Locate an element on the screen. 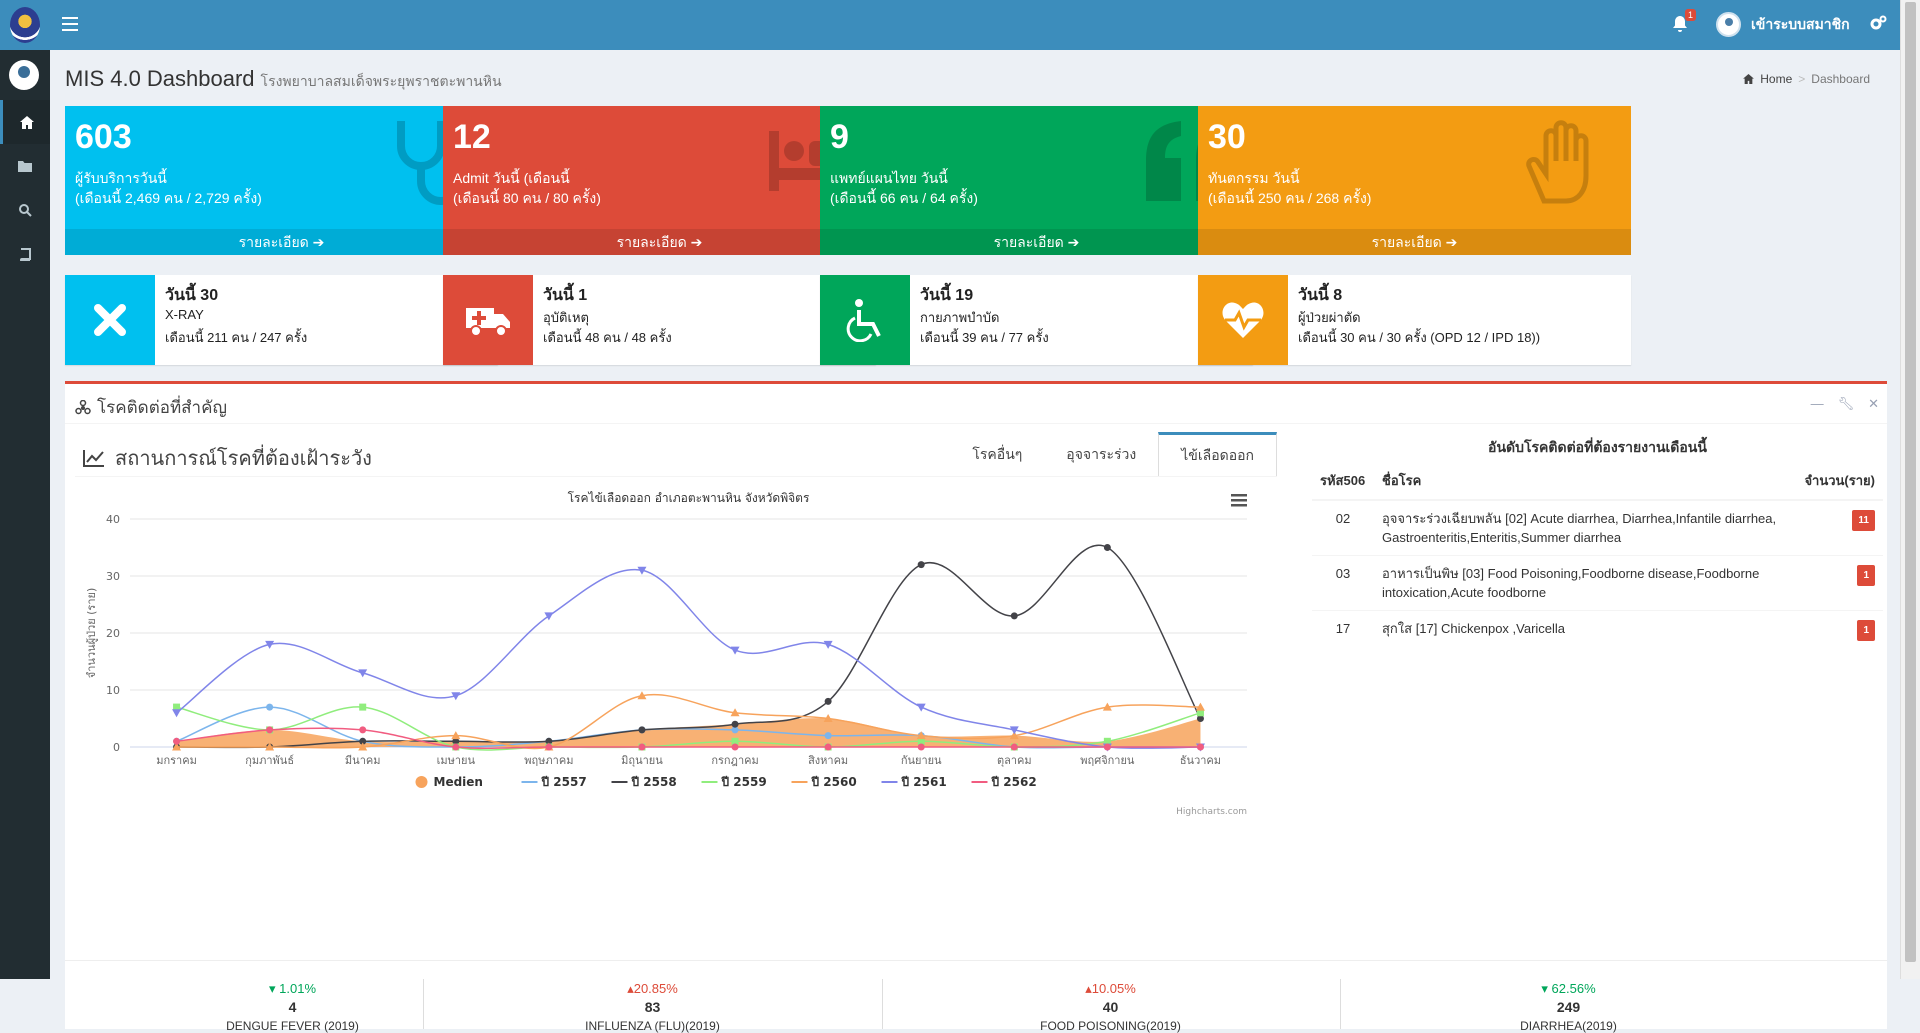 This screenshot has width=1920, height=1033. surveillance-title-text: สถานการณ์โรคที่ต้องเฝ้าระวัง is located at coordinates (243, 459).